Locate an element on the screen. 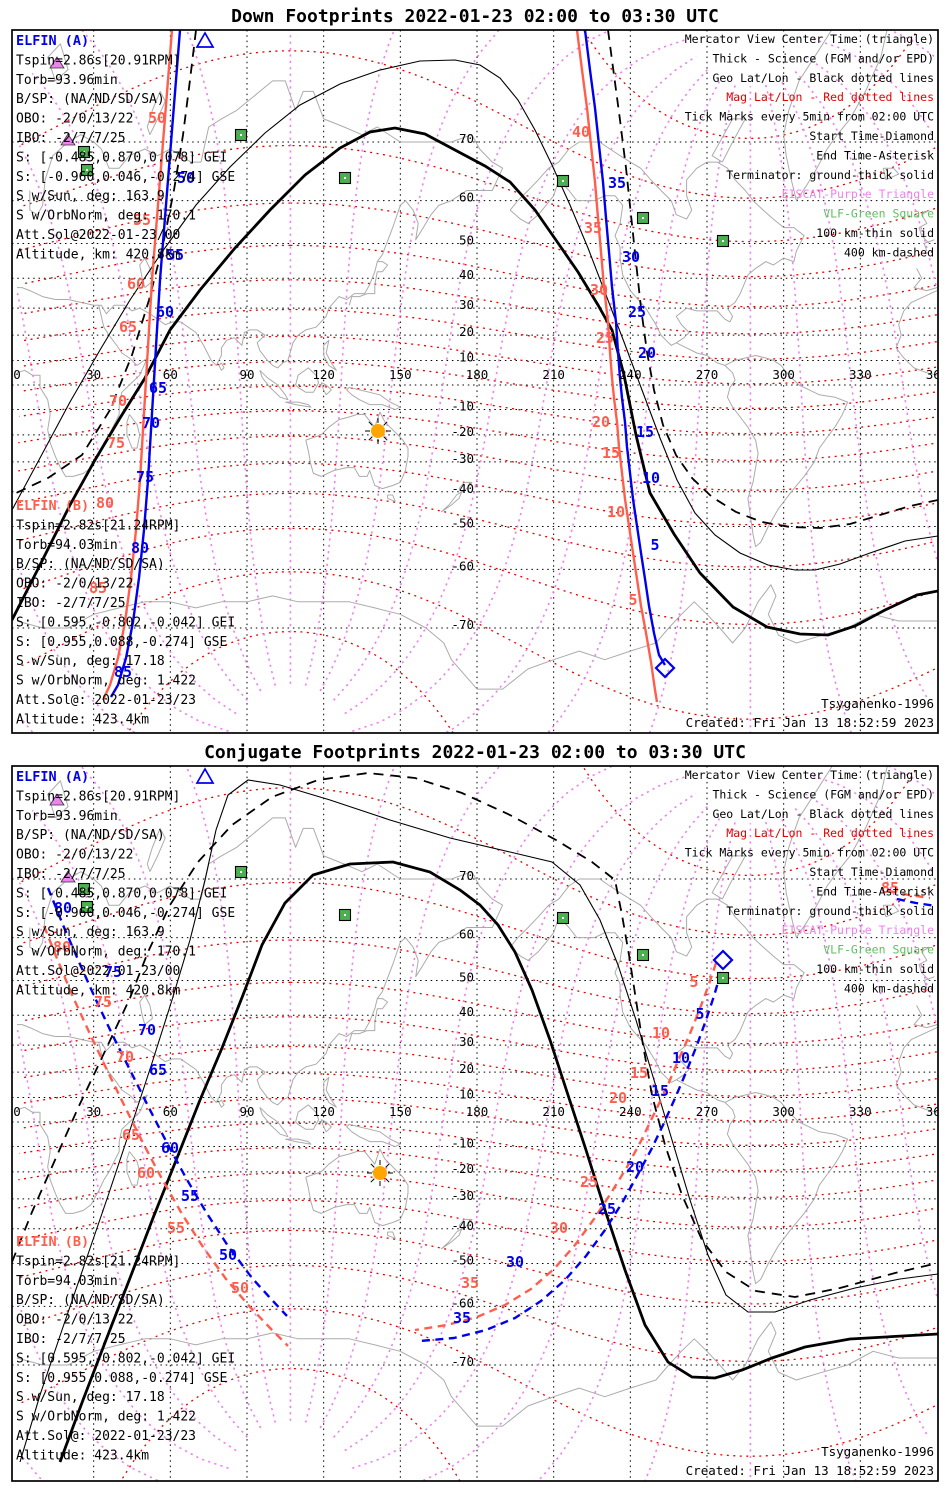 The image size is (950, 1500). legend-line: 400 km-dashed is located at coordinates (889, 252).